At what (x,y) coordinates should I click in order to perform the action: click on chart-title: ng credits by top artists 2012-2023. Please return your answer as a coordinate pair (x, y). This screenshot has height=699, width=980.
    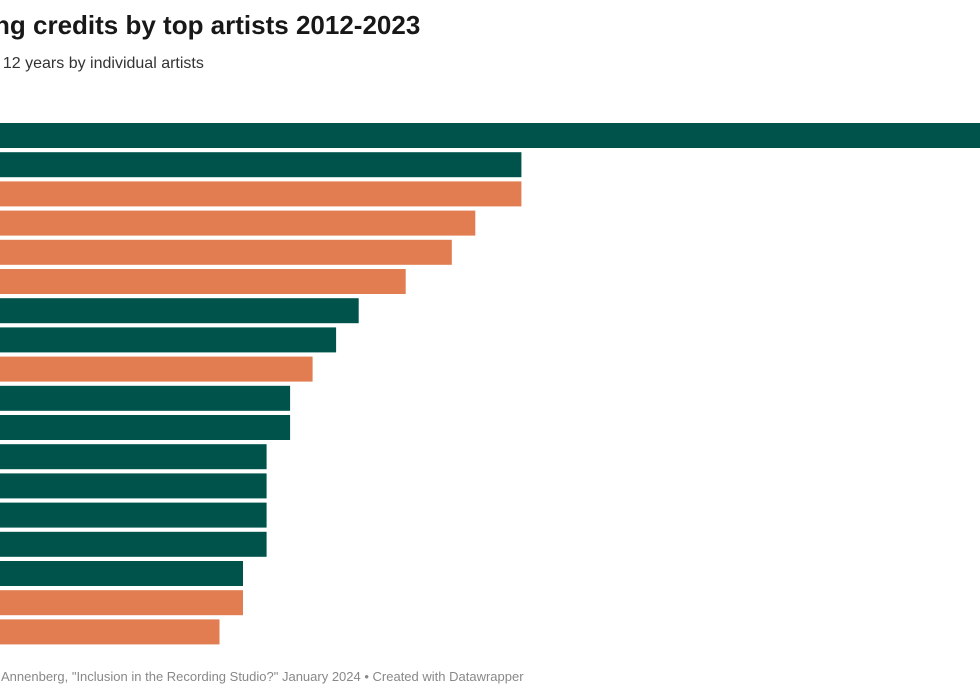
    Looking at the image, I should click on (210, 25).